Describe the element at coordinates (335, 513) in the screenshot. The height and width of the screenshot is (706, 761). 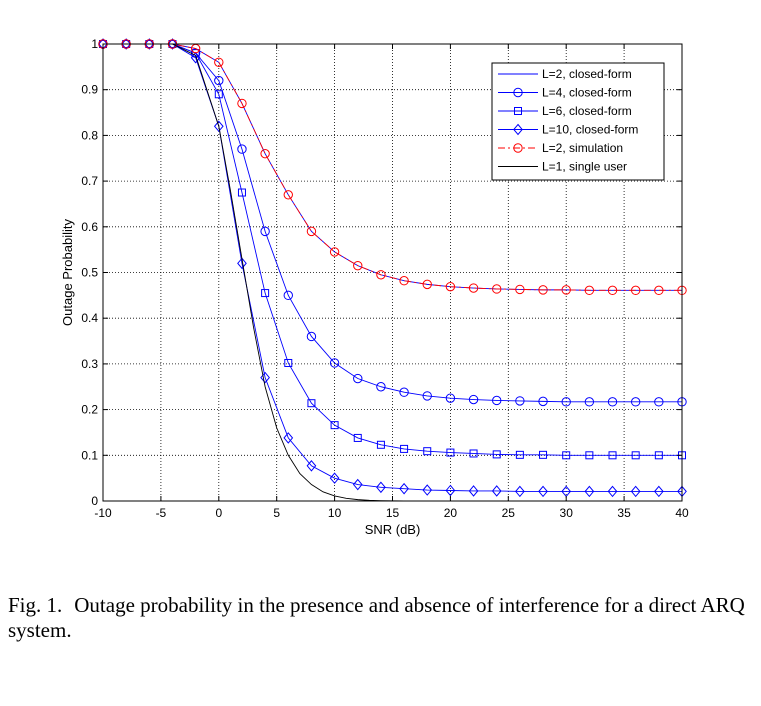
I see `x-tick-label: 10` at that location.